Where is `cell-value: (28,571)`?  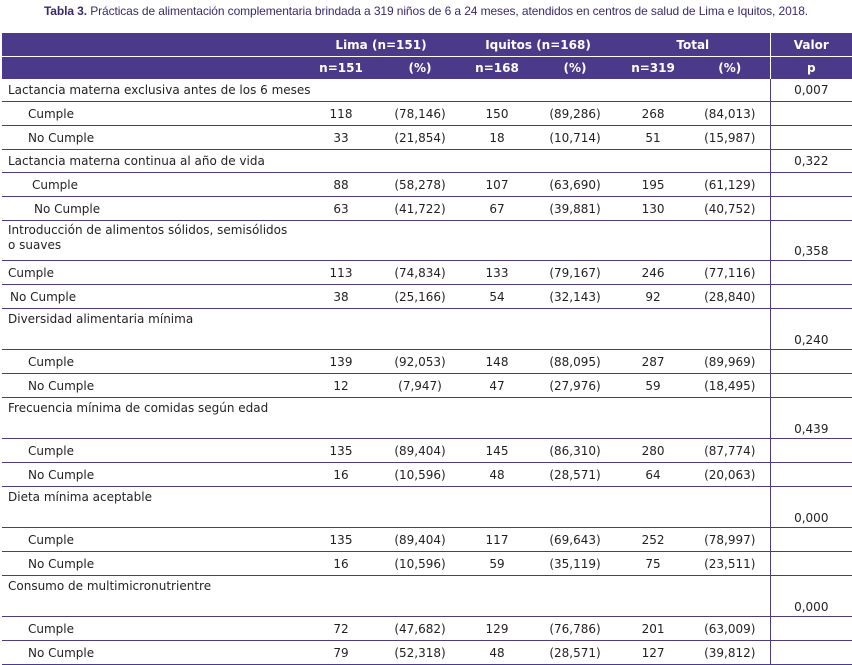 cell-value: (28,571) is located at coordinates (575, 652).